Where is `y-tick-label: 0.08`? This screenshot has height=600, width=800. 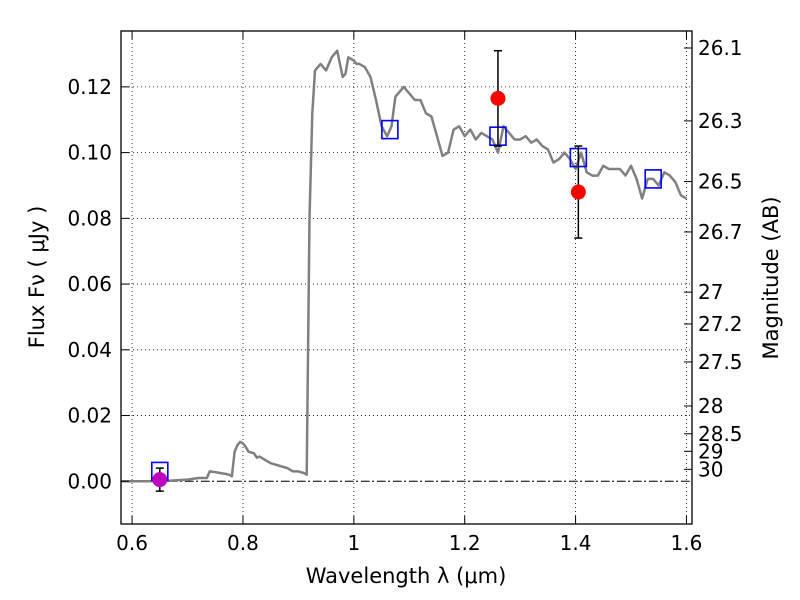
y-tick-label: 0.08 is located at coordinates (89, 218).